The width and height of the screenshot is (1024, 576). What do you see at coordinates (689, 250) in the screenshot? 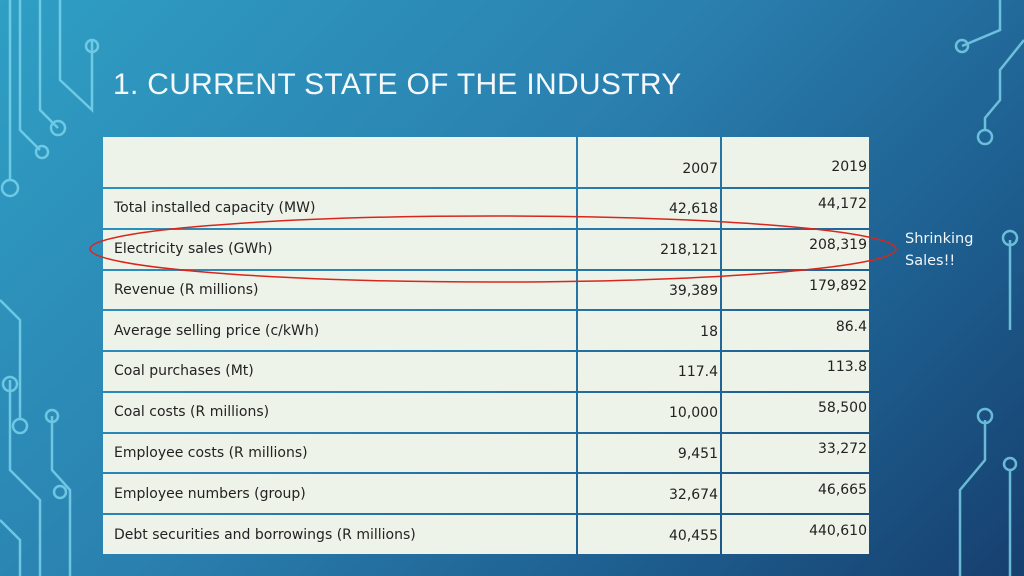
I see `cell-value: 218,121` at bounding box center [689, 250].